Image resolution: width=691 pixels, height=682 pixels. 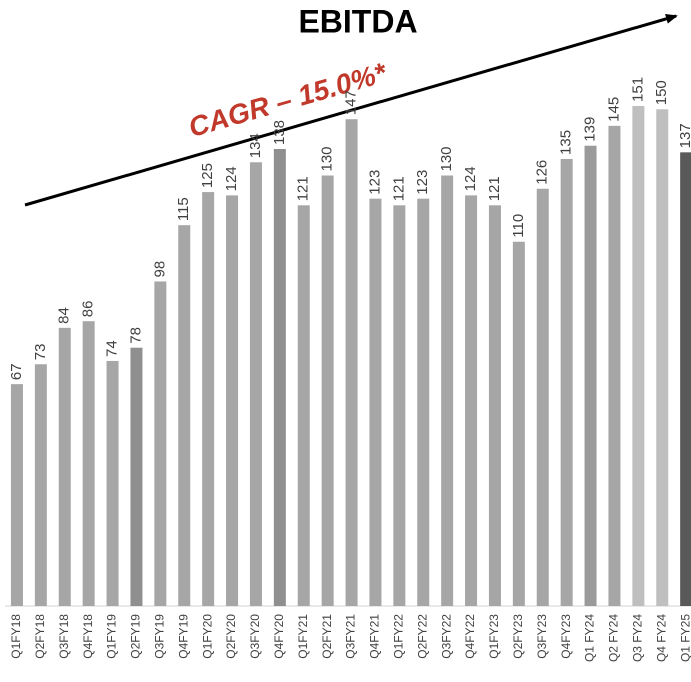 What do you see at coordinates (112, 348) in the screenshot?
I see `value-label: 74` at bounding box center [112, 348].